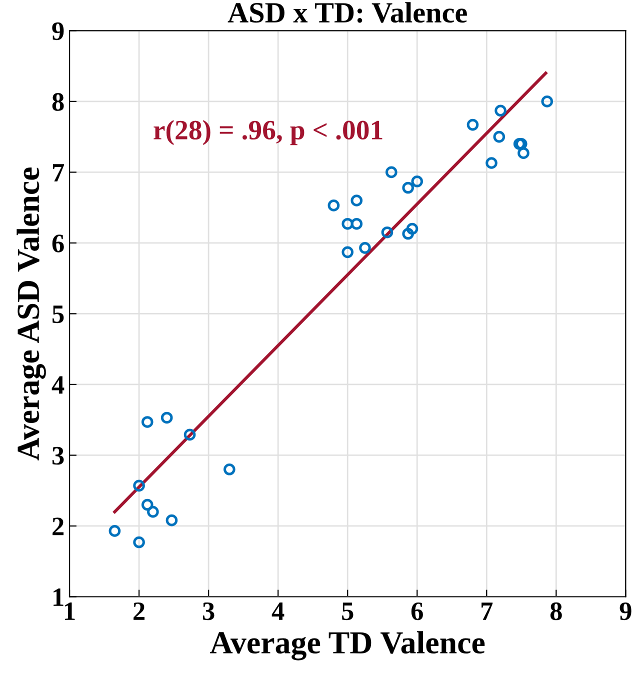 Image resolution: width=632 pixels, height=682 pixels. What do you see at coordinates (556, 611) in the screenshot?
I see `x-tick-label: 8` at bounding box center [556, 611].